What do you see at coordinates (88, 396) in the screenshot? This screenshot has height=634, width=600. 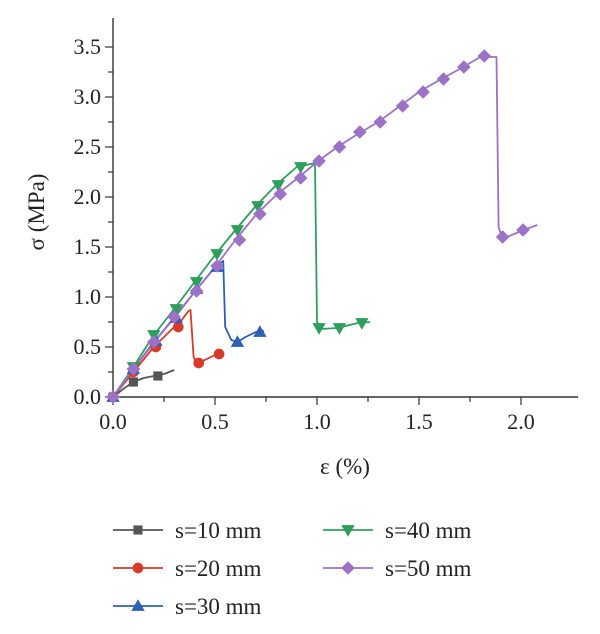 I see `y-tick-label: 0.0` at bounding box center [88, 396].